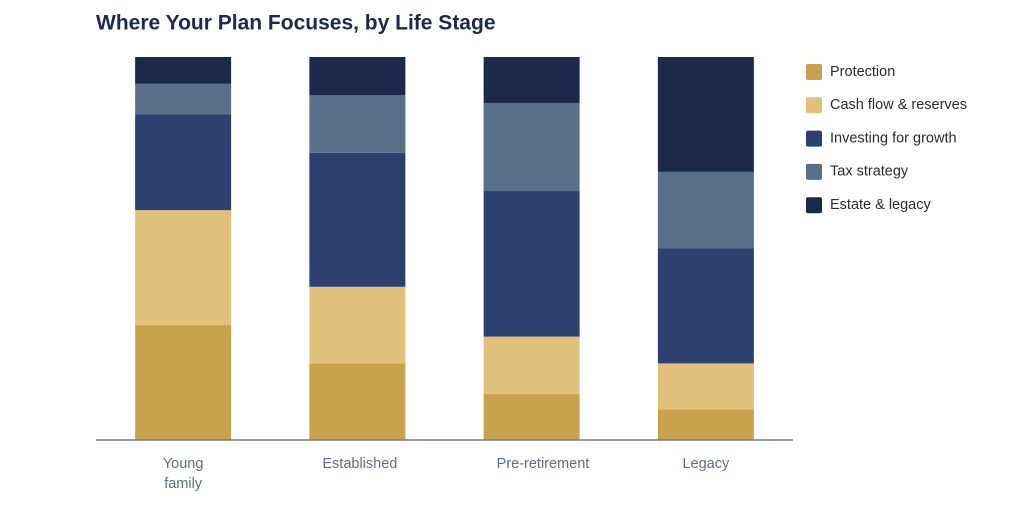 The height and width of the screenshot is (525, 1024). What do you see at coordinates (706, 464) in the screenshot?
I see `x-tick-label: Legacy` at bounding box center [706, 464].